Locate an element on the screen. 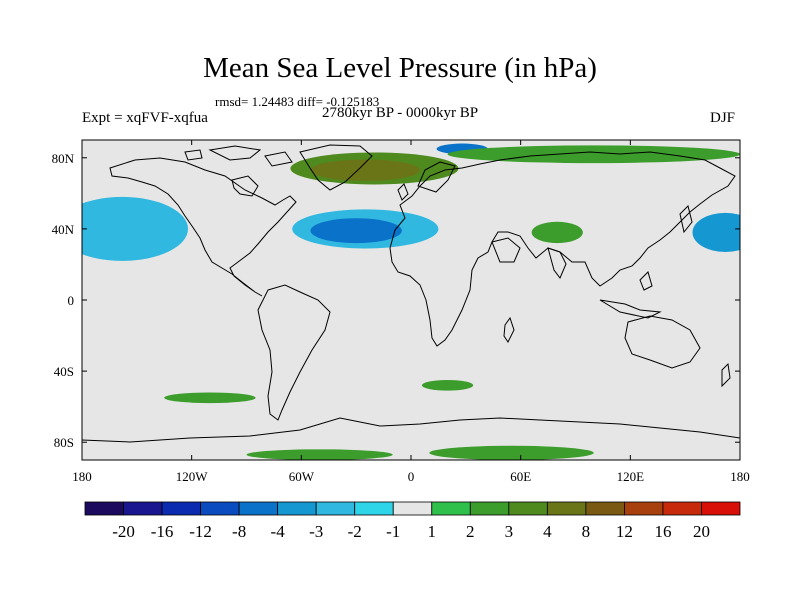 The height and width of the screenshot is (600, 800). y-tick-label: 40S is located at coordinates (64, 371).